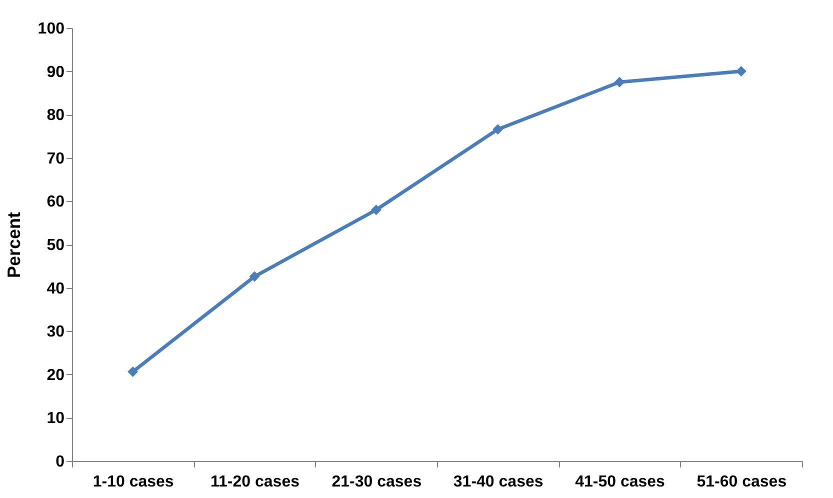  Describe the element at coordinates (55, 375) in the screenshot. I see `y-tick-label: 20` at that location.